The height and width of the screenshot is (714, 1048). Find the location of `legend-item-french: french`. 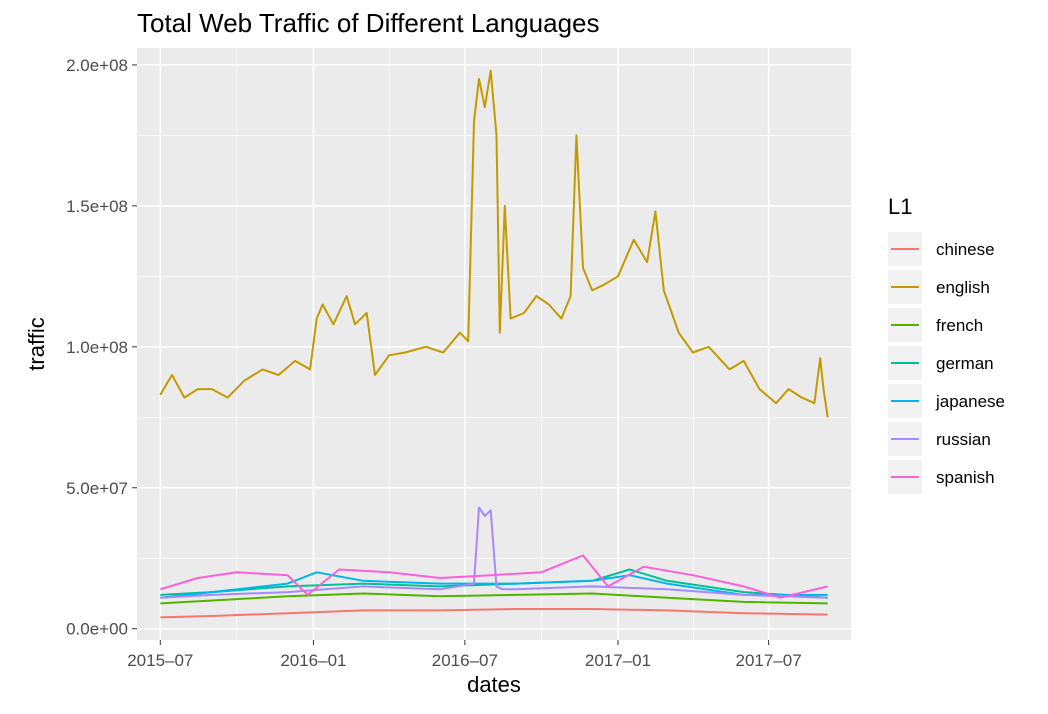

legend-item-french: french is located at coordinates (935, 325).